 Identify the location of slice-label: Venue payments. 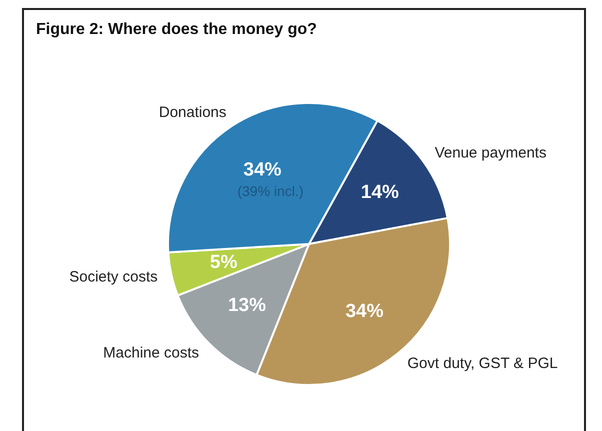
(490, 153).